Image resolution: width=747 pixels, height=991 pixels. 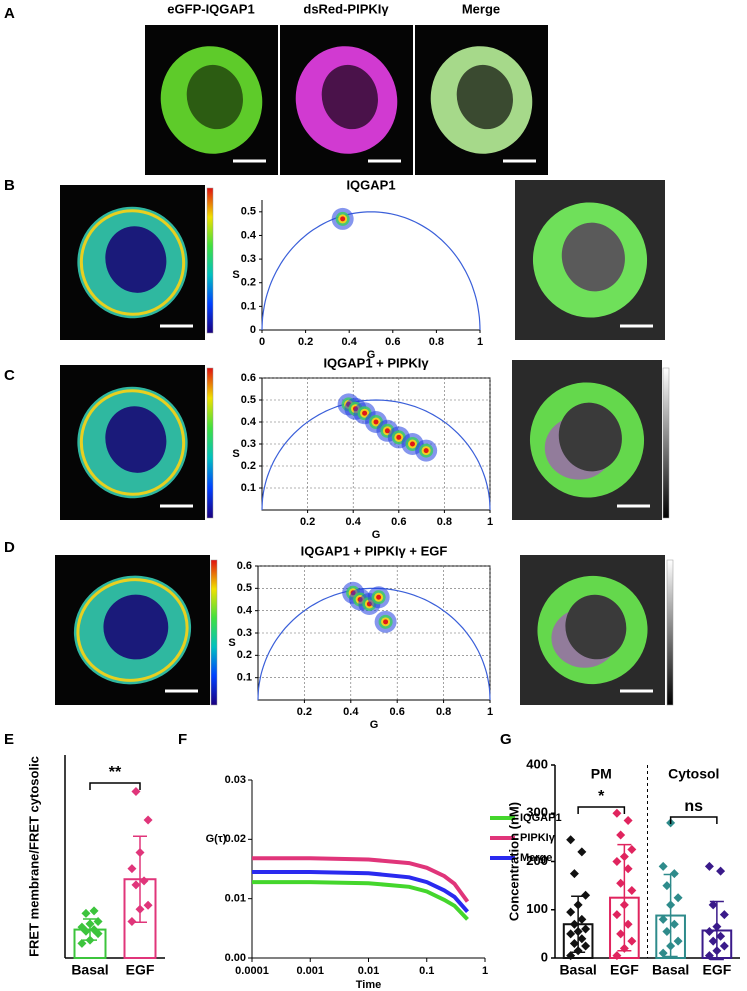 What do you see at coordinates (538, 838) in the screenshot?
I see `legend-label: PIPKIγ` at bounding box center [538, 838].